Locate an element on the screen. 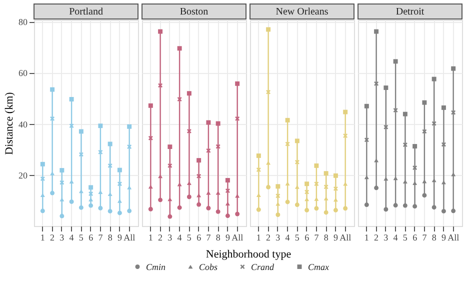  y-tick-label: 40 is located at coordinates (23, 124).